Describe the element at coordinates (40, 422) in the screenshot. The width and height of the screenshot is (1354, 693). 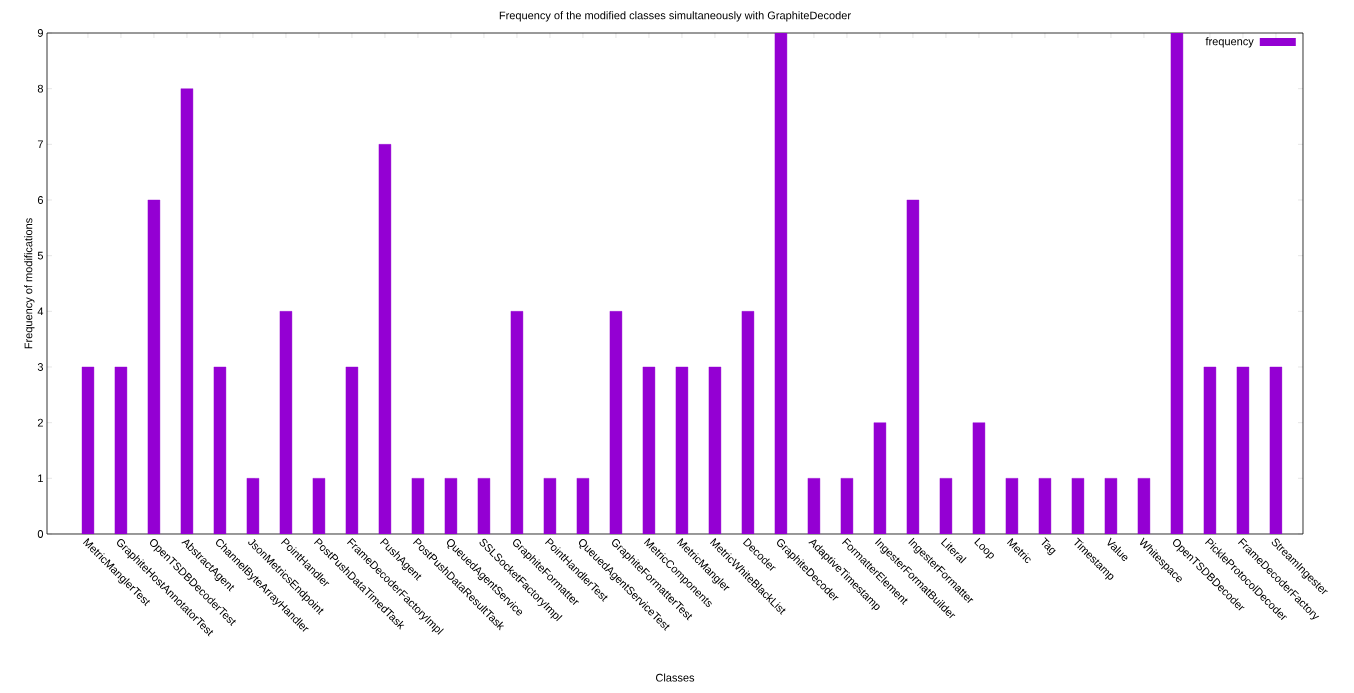
I see `y-tick-label: 2` at that location.